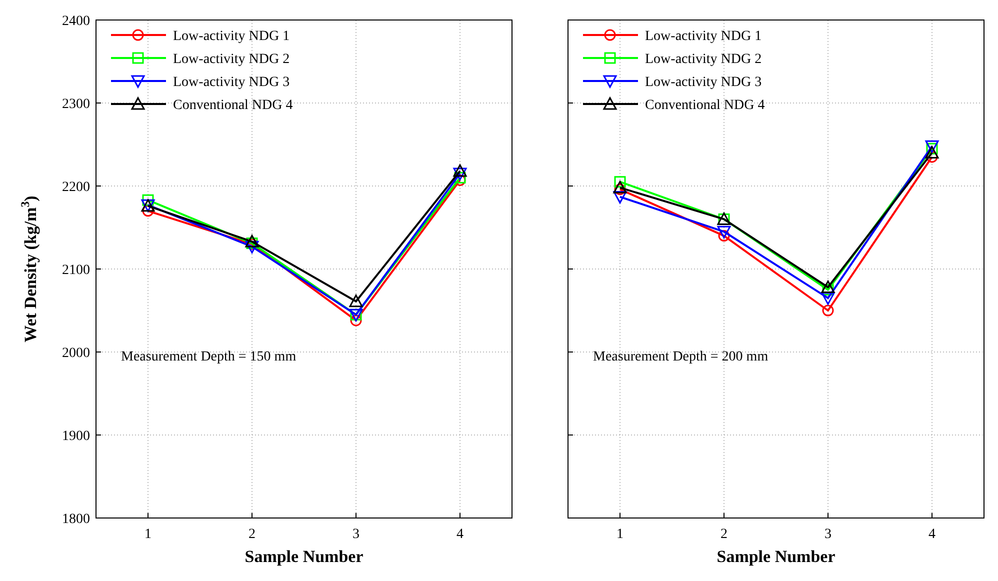 This screenshot has width=998, height=581. What do you see at coordinates (76, 270) in the screenshot?
I see `y-tick-label: 2100` at bounding box center [76, 270].